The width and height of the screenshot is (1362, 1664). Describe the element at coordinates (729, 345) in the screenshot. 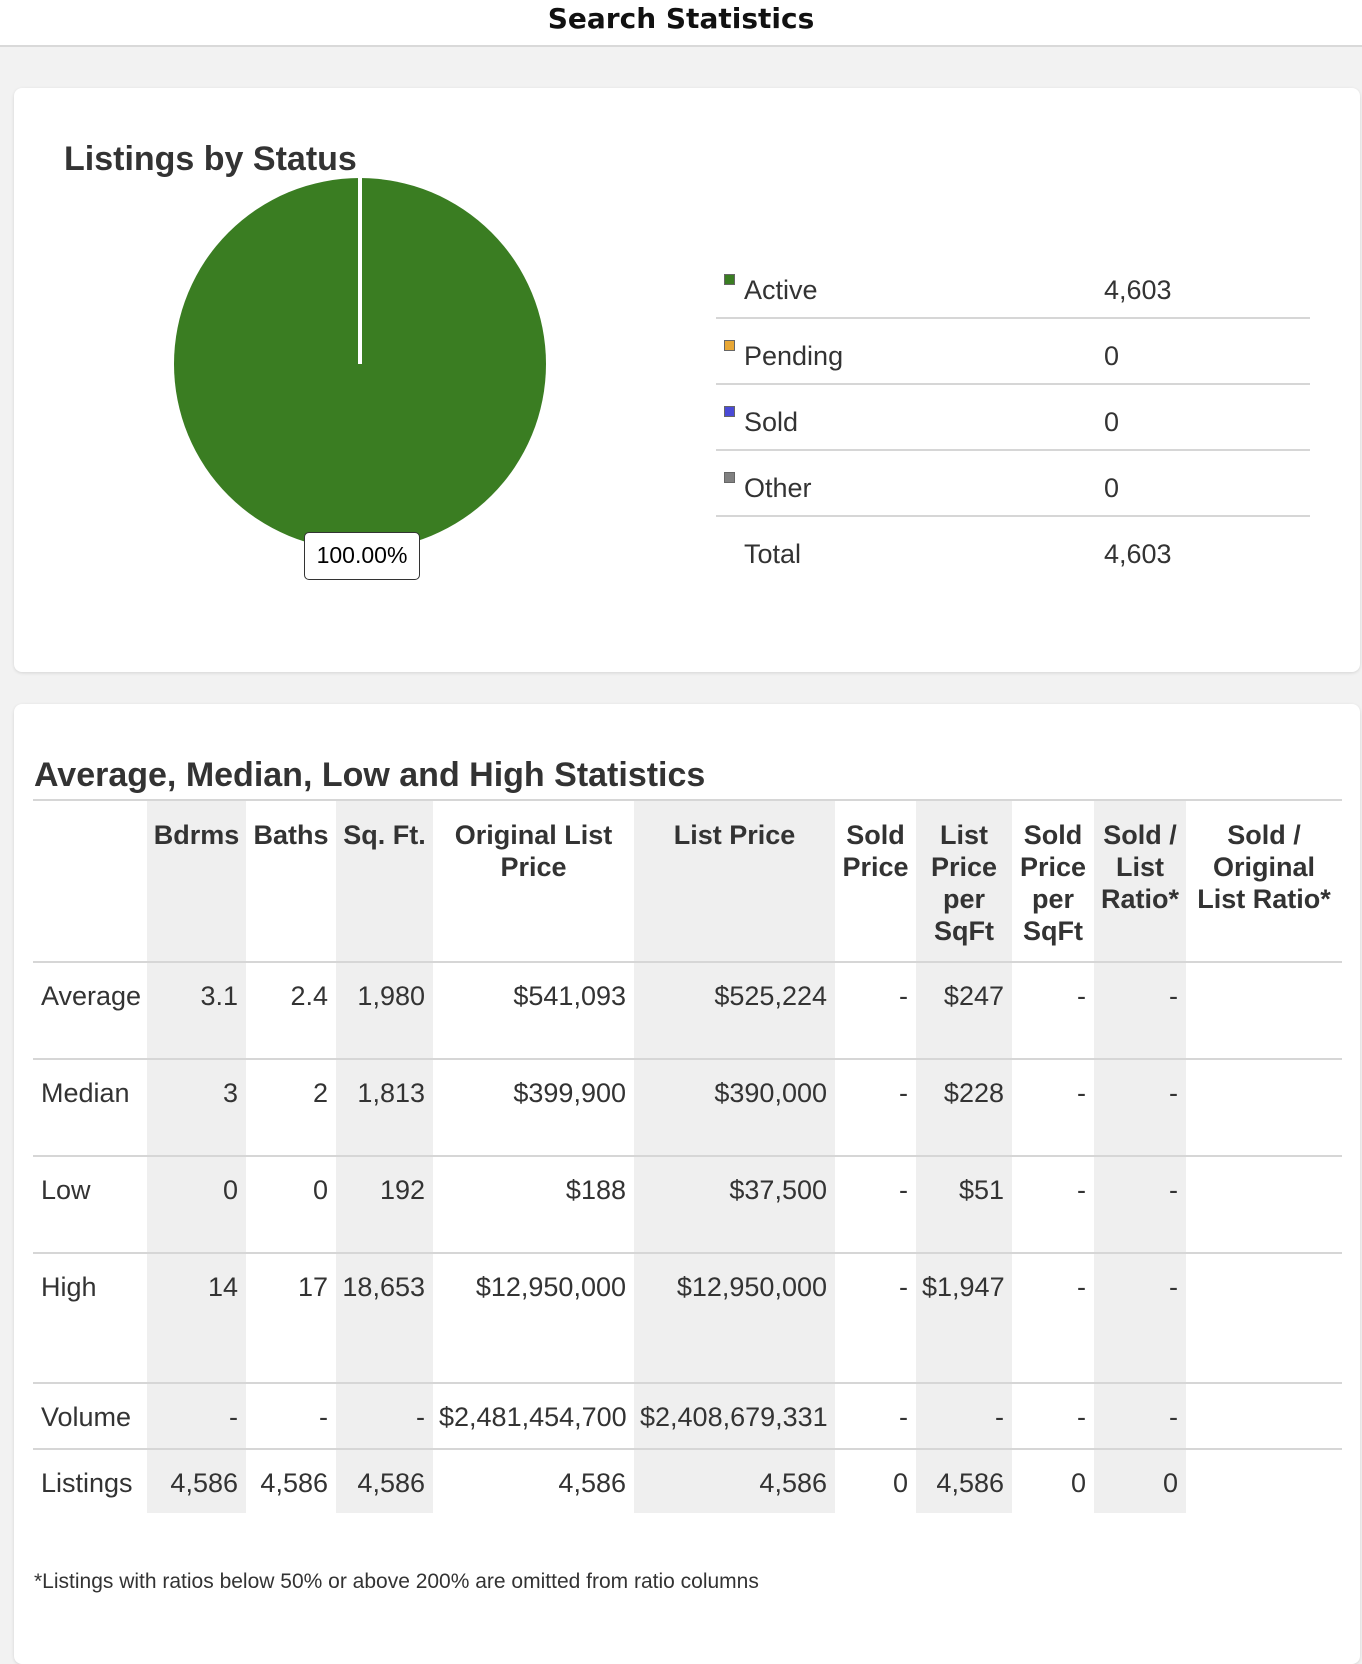

I see `legend-swatch-pending` at that location.